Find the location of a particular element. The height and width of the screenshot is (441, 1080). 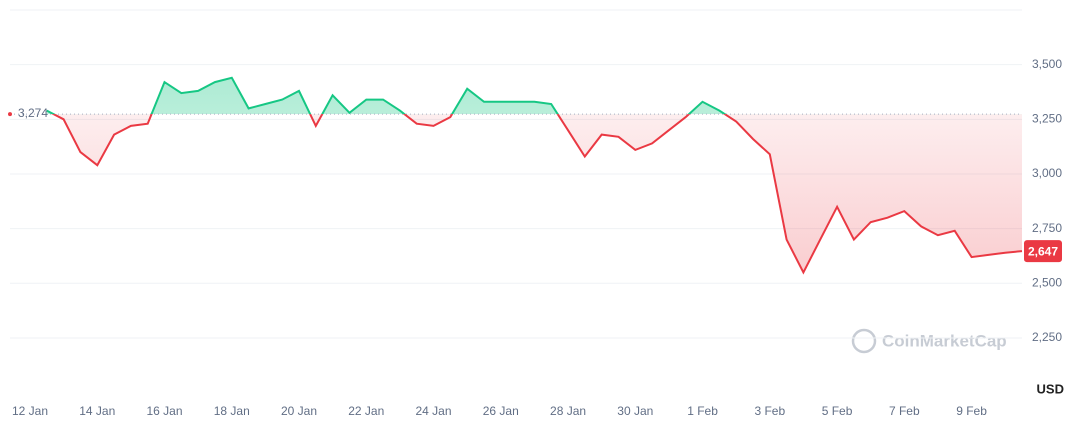

area-up is located at coordinates (534, 96).